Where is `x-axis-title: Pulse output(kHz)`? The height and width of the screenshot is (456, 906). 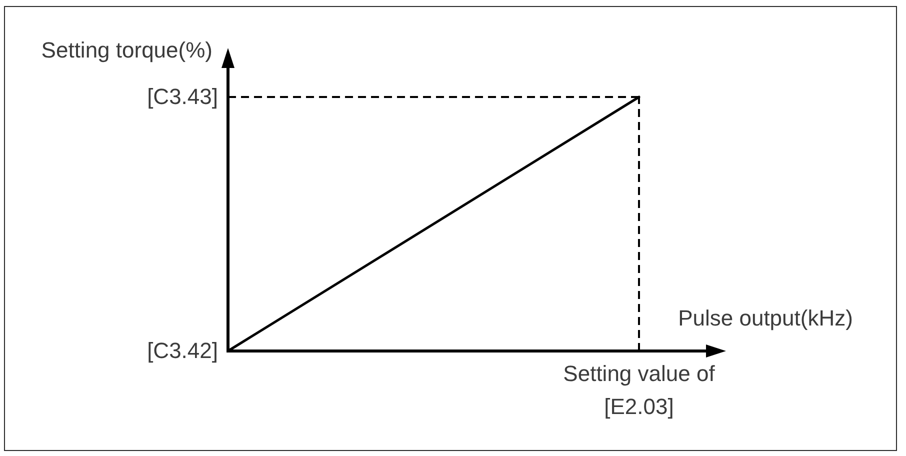
x-axis-title: Pulse output(kHz) is located at coordinates (765, 318).